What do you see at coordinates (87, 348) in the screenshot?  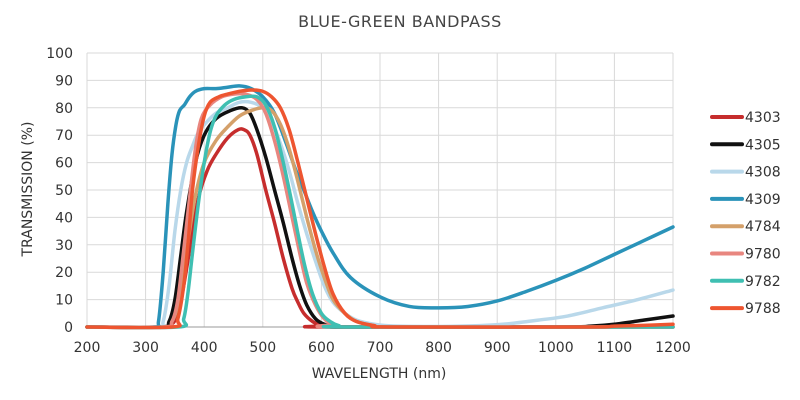 I see `x-tick-label: 200` at bounding box center [87, 348].